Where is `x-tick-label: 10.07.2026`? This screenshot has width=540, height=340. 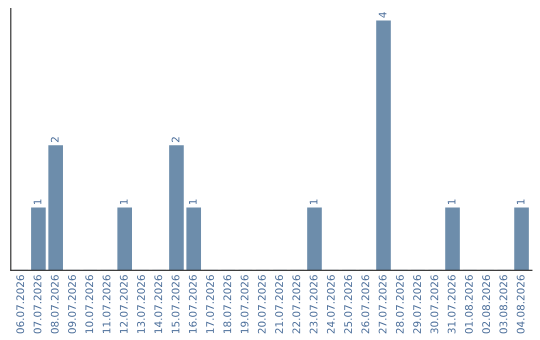
x-tick-label: 10.07.2026 is located at coordinates (89, 304).